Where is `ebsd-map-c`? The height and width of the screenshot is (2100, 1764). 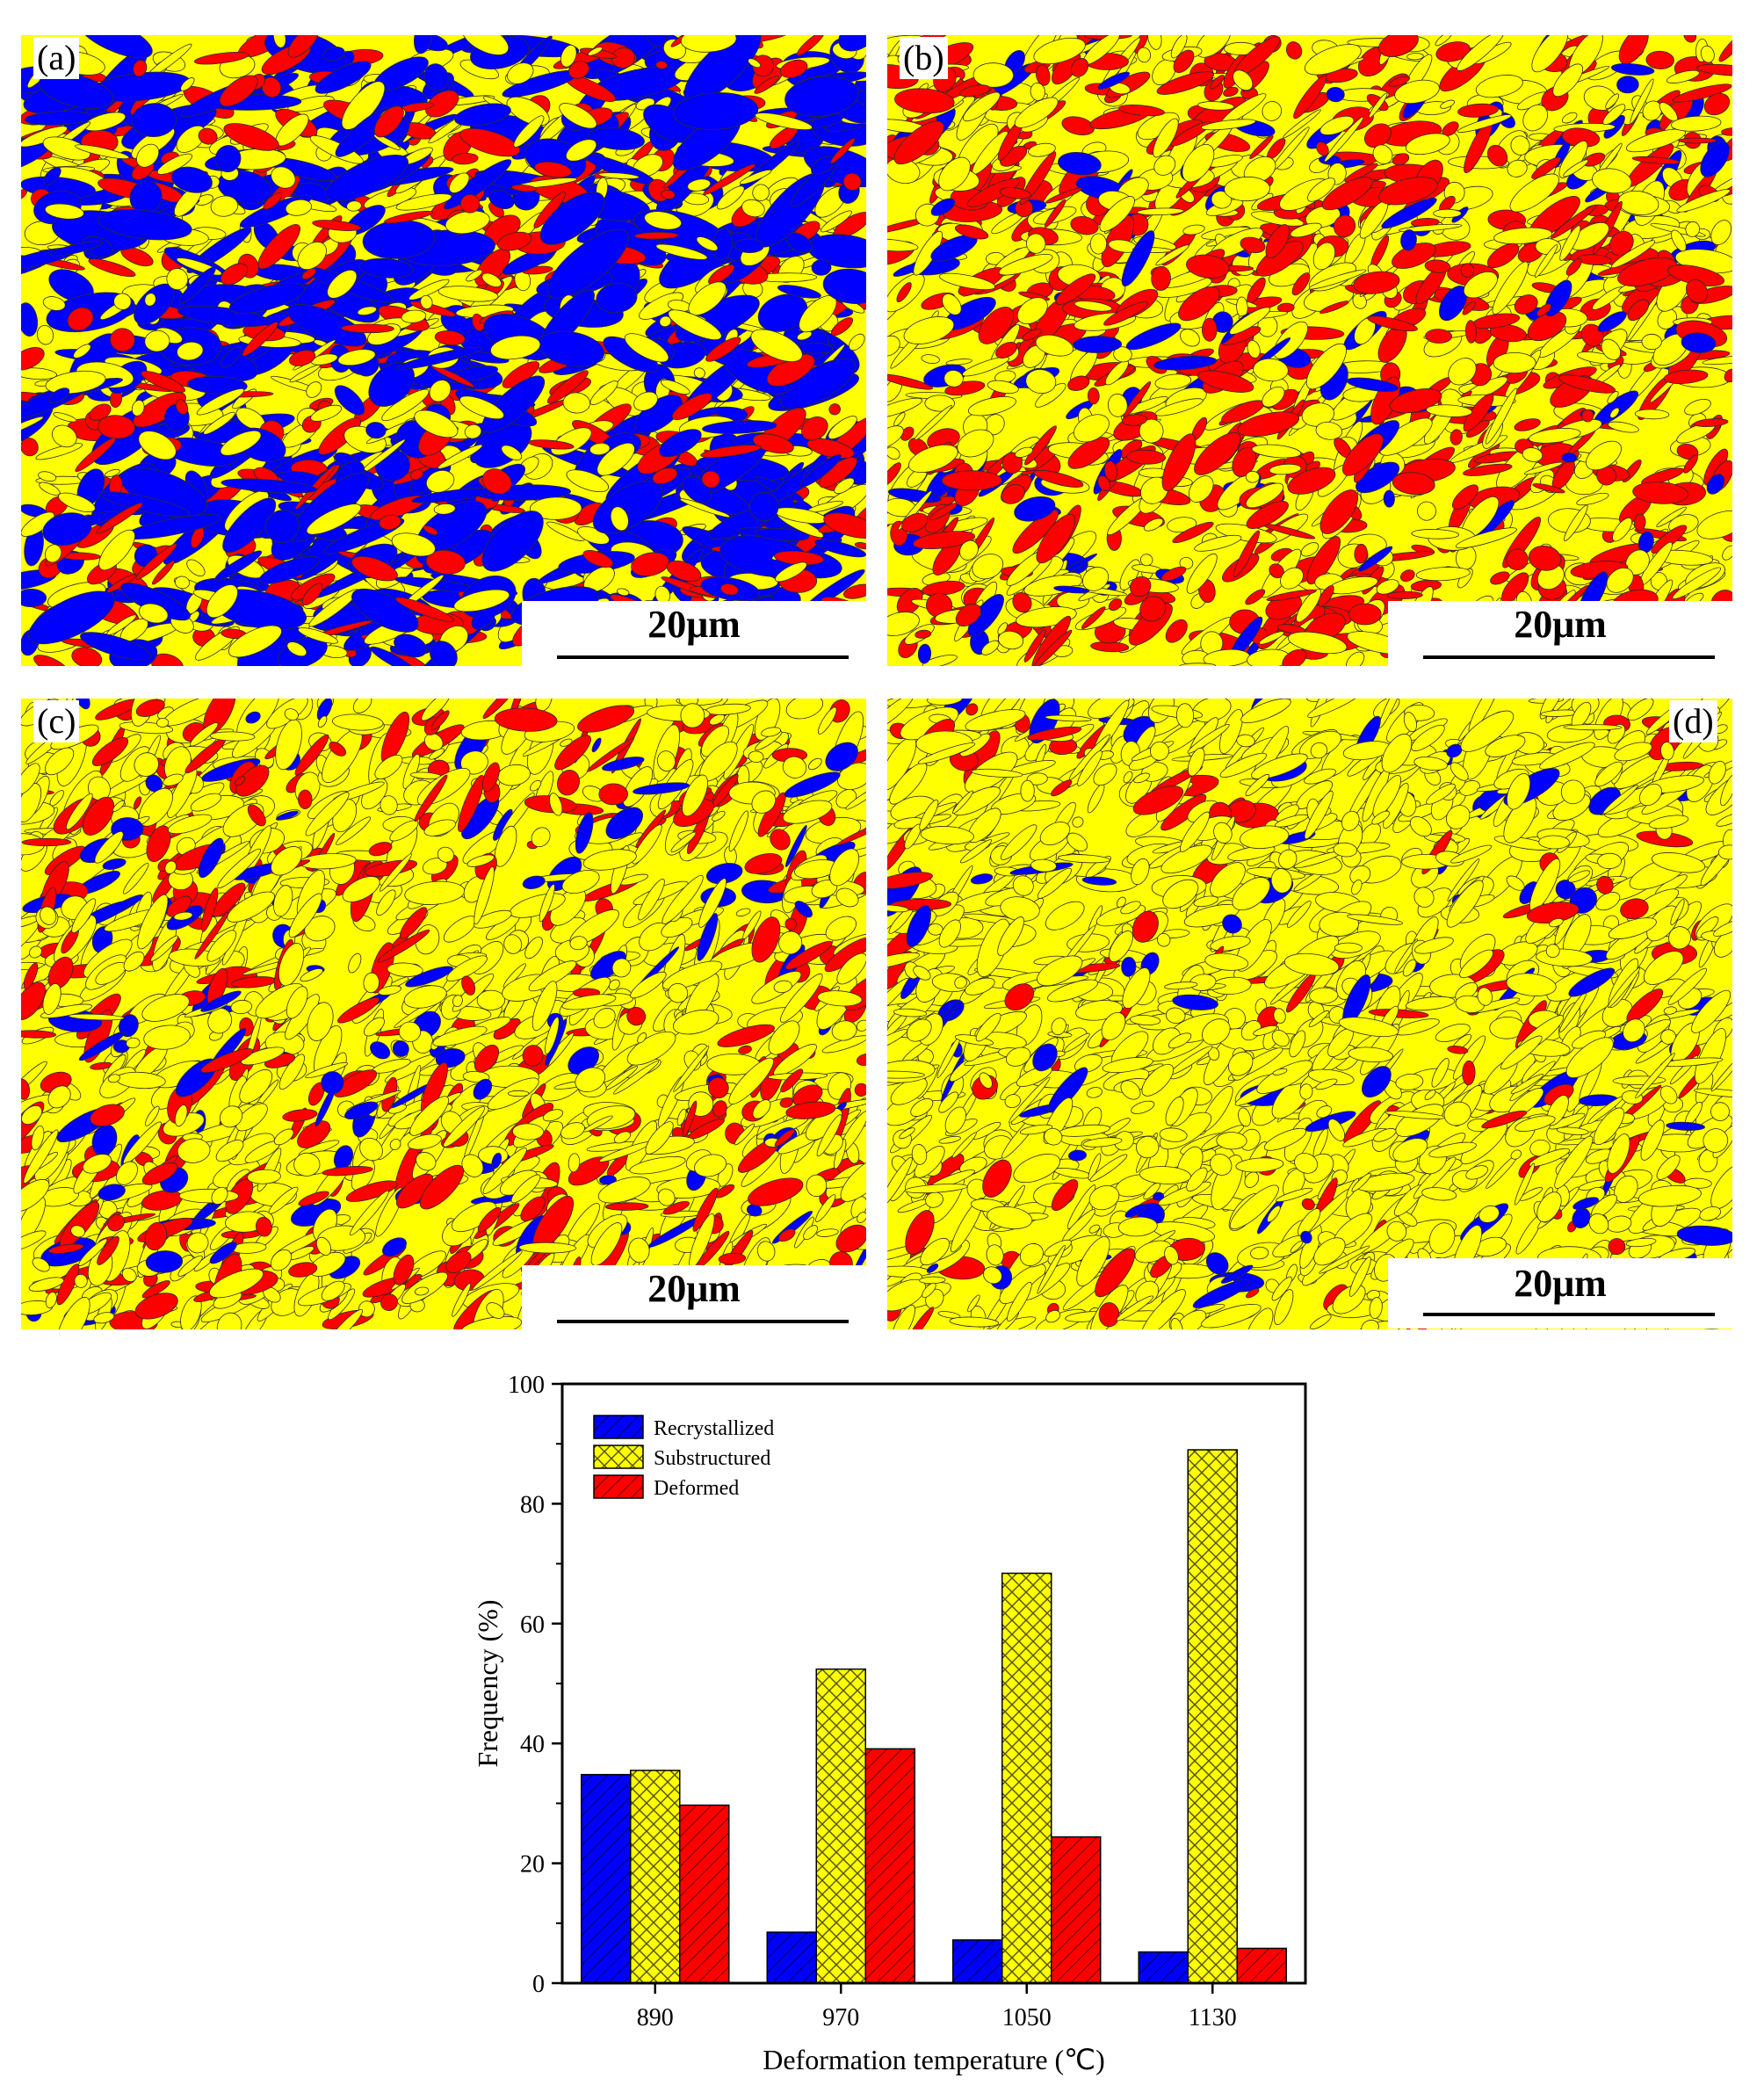
ebsd-map-c is located at coordinates (444, 1014).